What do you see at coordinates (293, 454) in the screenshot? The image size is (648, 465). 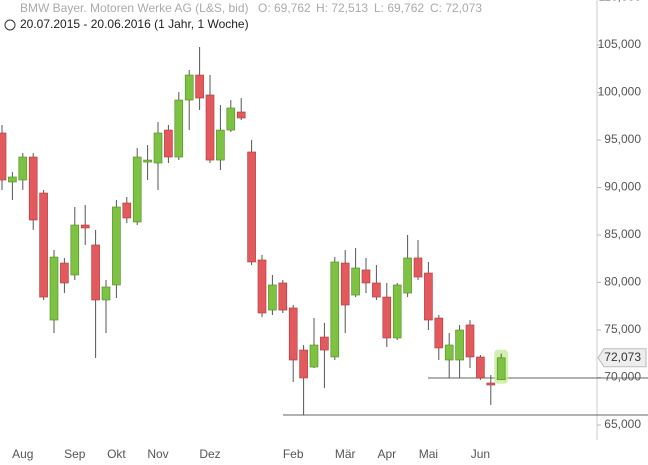 I see `x-tick-label: Feb` at bounding box center [293, 454].